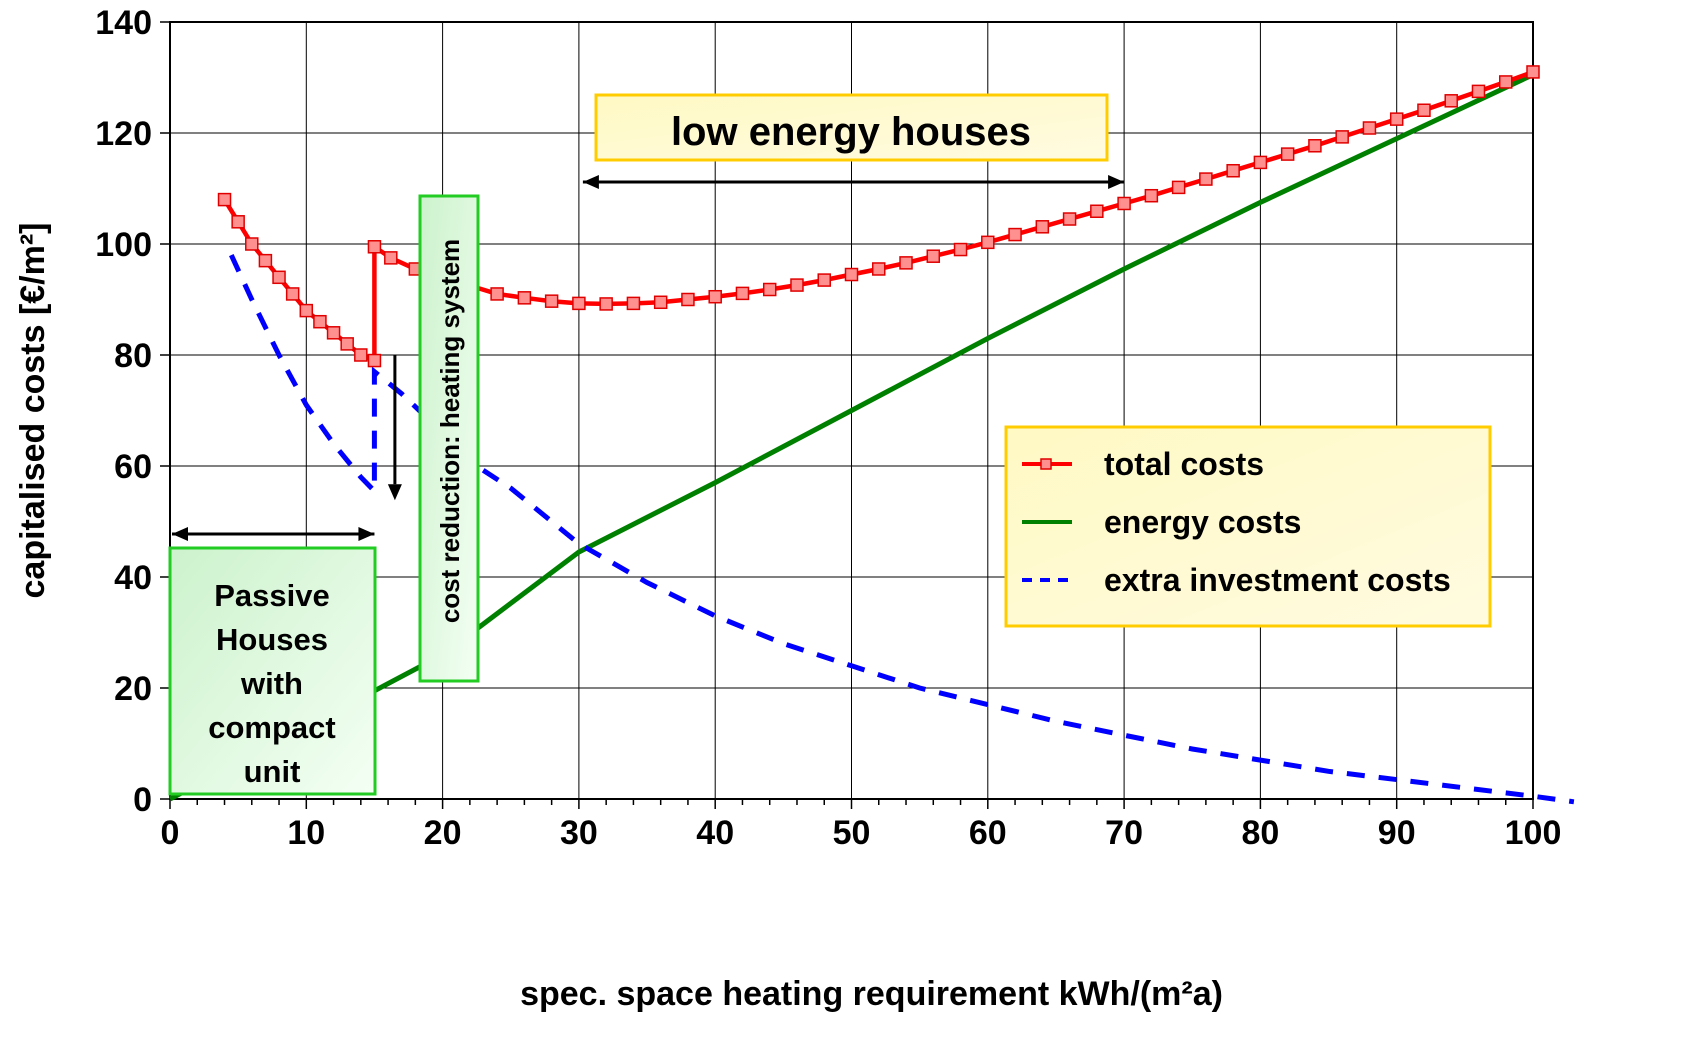  What do you see at coordinates (133, 467) in the screenshot?
I see `y-tick-label: 60` at bounding box center [133, 467].